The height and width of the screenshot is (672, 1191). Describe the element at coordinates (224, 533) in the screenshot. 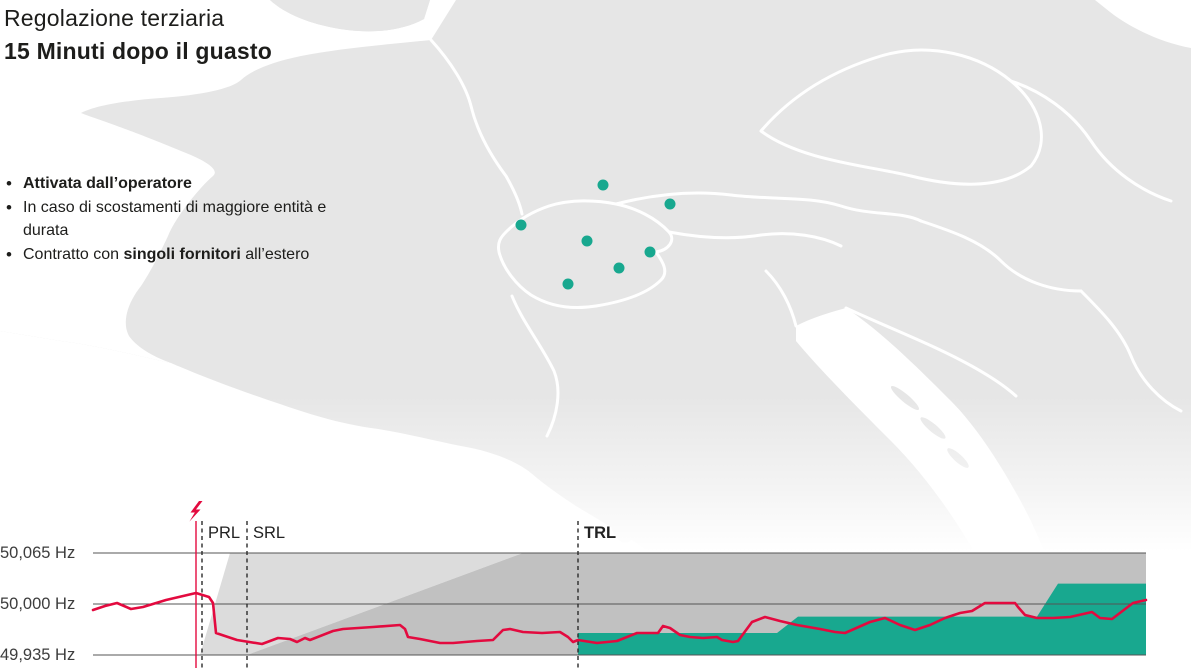

I see `prl-label: PRL` at that location.